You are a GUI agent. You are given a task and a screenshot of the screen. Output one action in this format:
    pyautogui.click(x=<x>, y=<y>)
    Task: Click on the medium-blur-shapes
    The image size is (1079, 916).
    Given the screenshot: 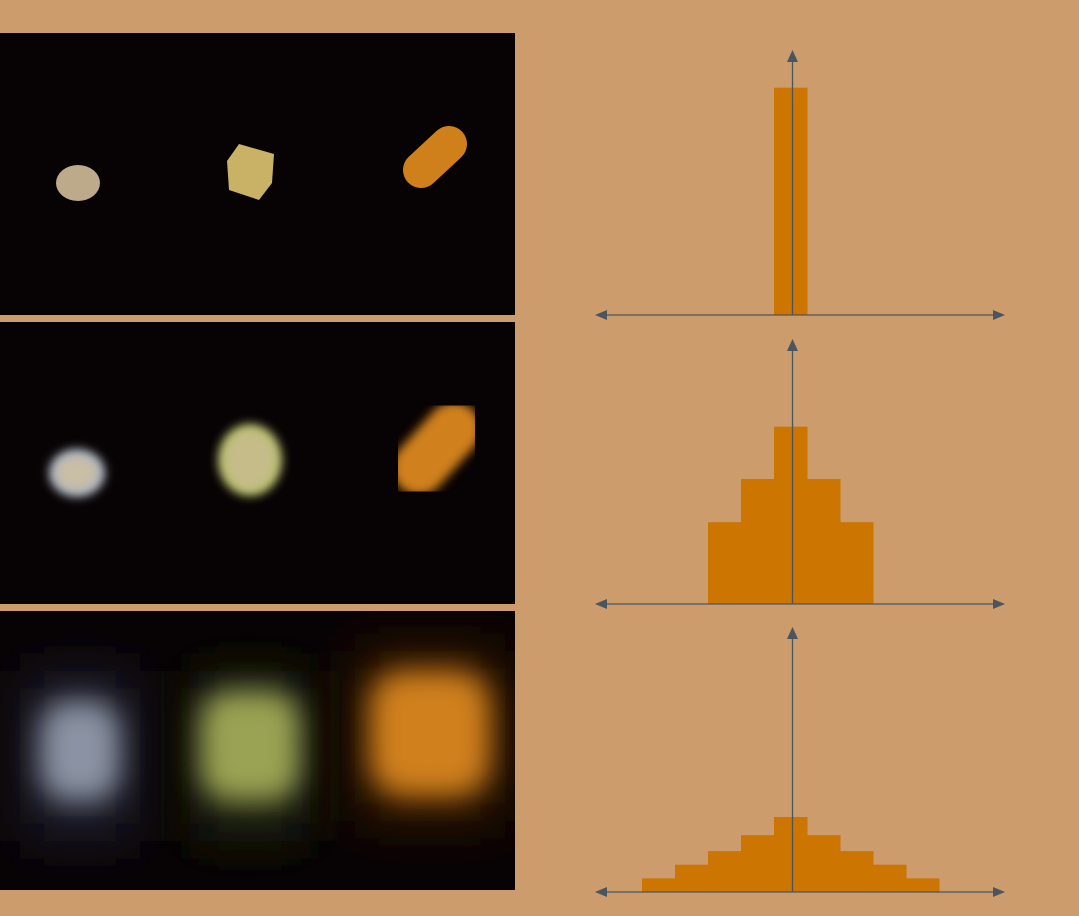 What is the action you would take?
    pyautogui.click(x=265, y=449)
    